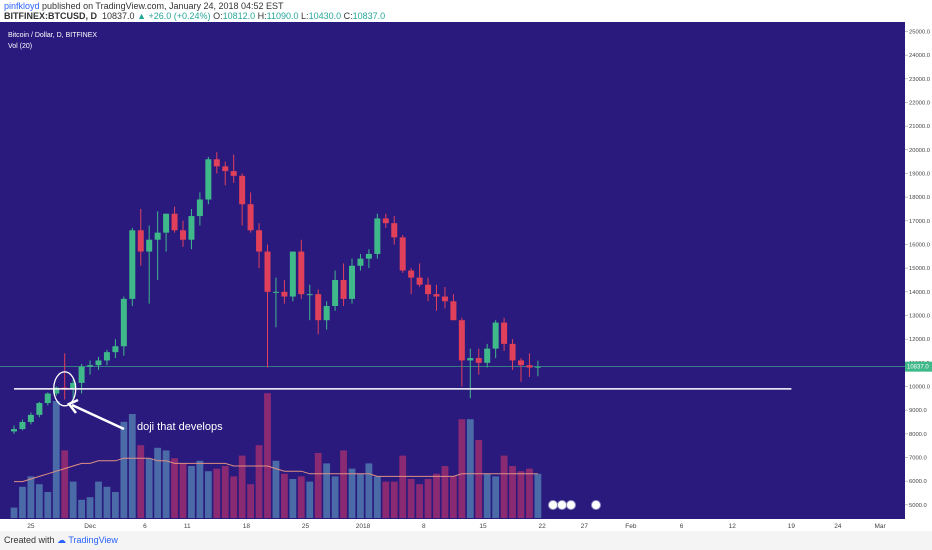 The width and height of the screenshot is (932, 550). Describe the element at coordinates (363, 526) in the screenshot. I see `time-tick-label: 2018` at that location.